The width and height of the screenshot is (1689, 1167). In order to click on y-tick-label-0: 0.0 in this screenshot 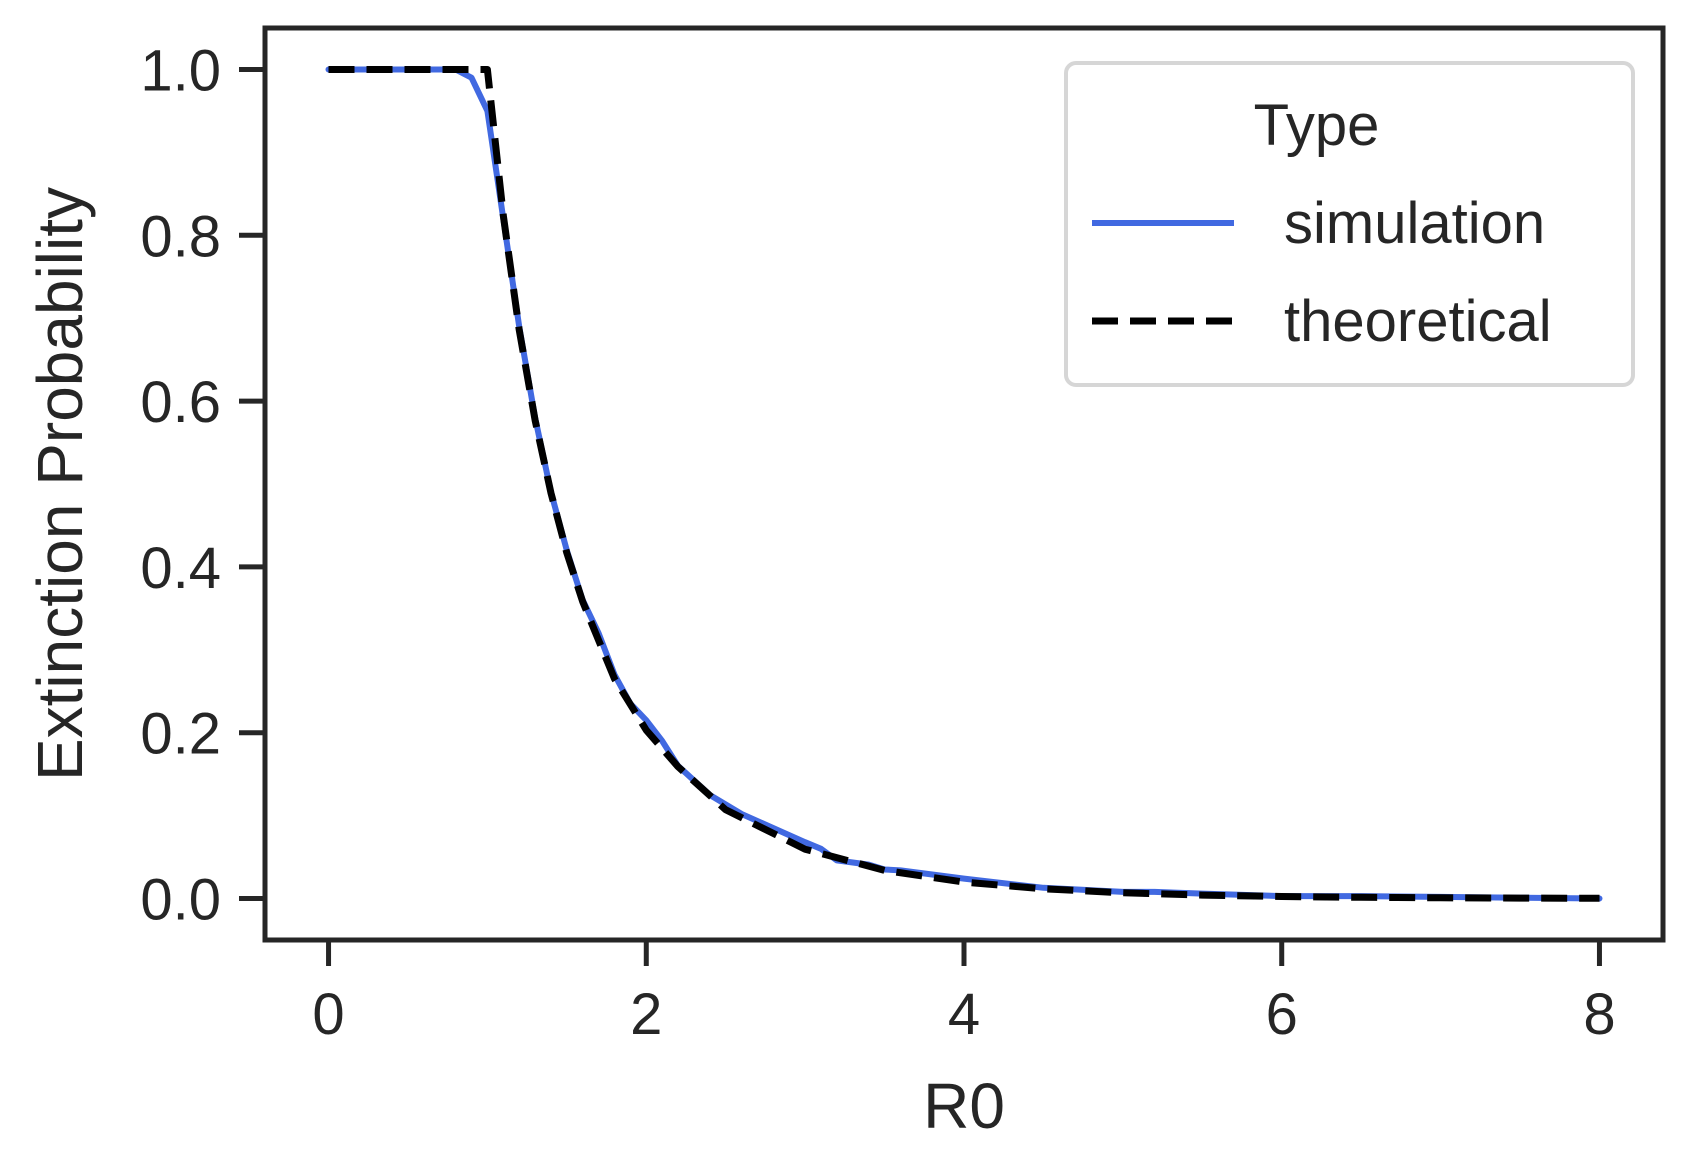, I will do `click(180, 900)`.